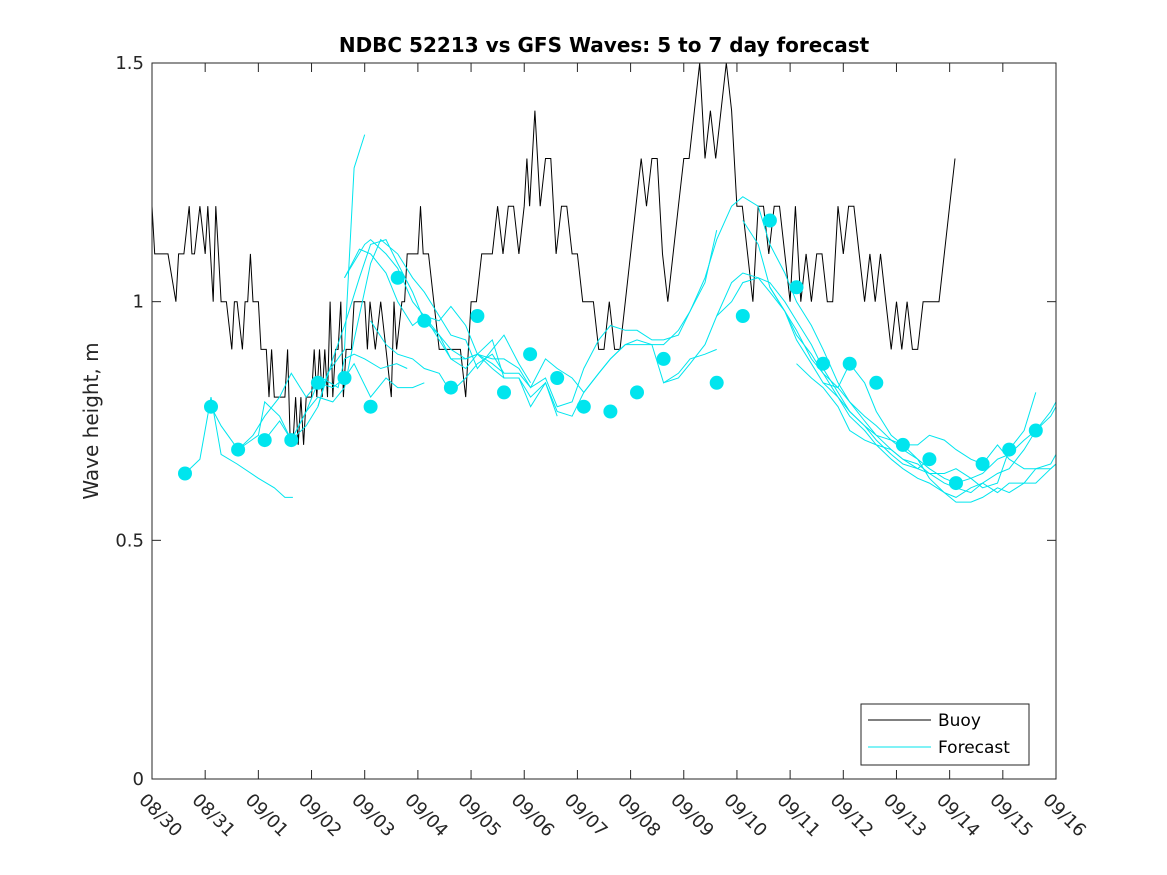 This screenshot has width=1167, height=875. I want to click on y-tick-label: 1, so click(138, 302).